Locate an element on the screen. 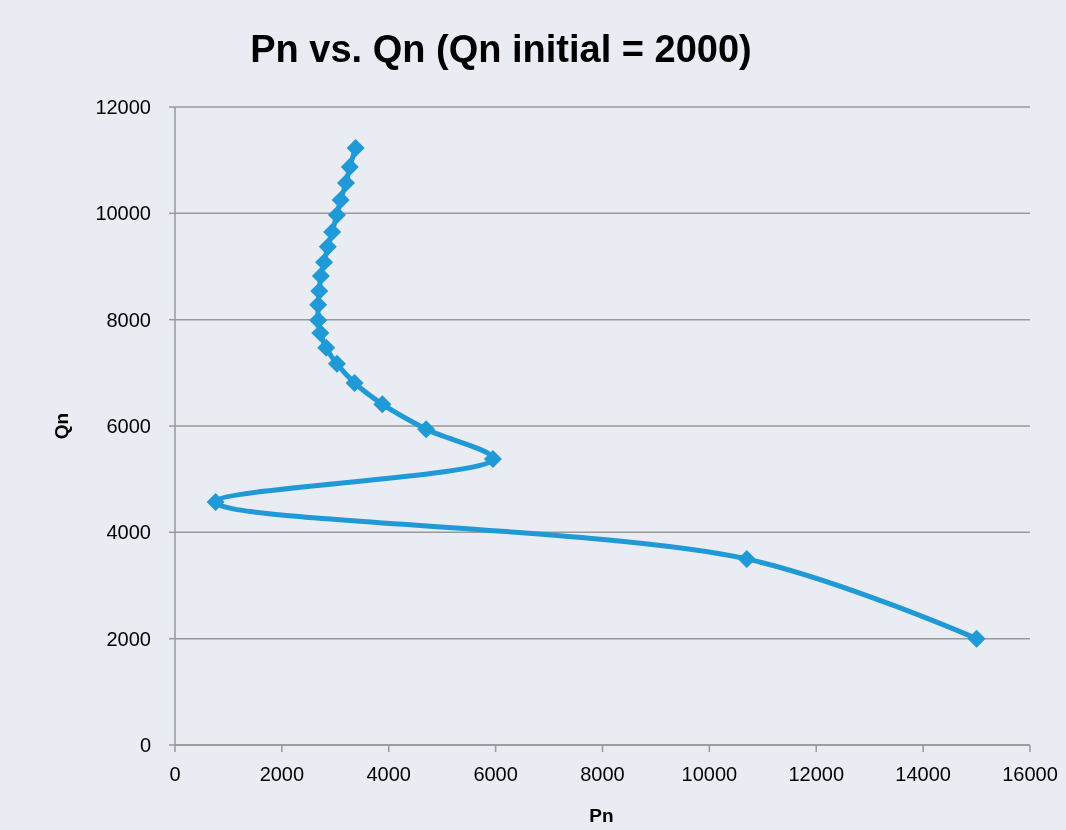 The width and height of the screenshot is (1066, 830). y-tick-label: 6000 is located at coordinates (128, 426).